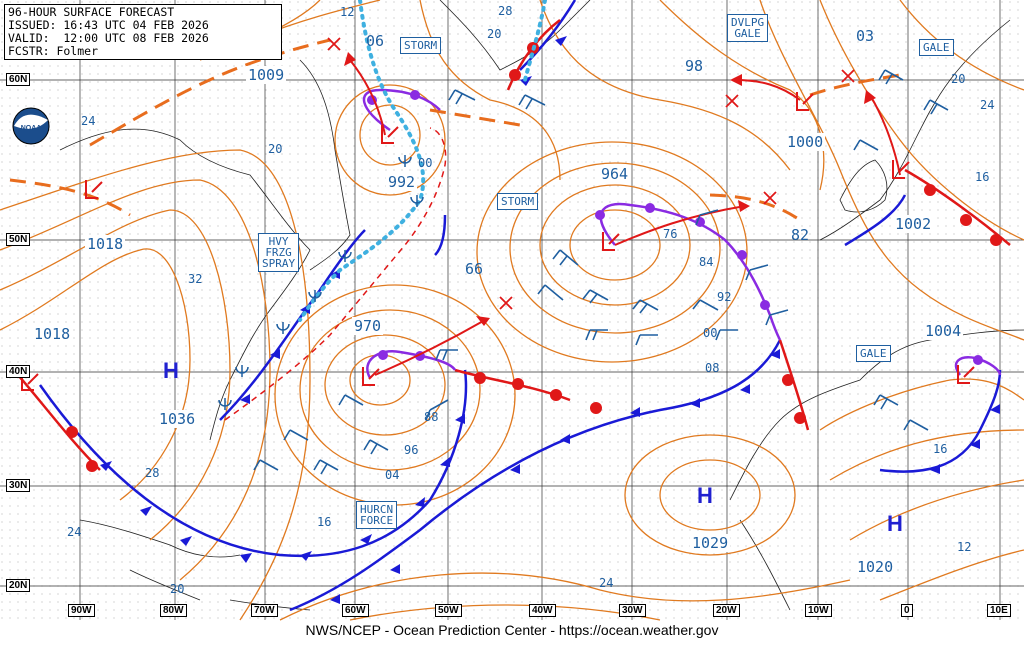 The height and width of the screenshot is (652, 1024). I want to click on lon-label: 80W, so click(173, 610).